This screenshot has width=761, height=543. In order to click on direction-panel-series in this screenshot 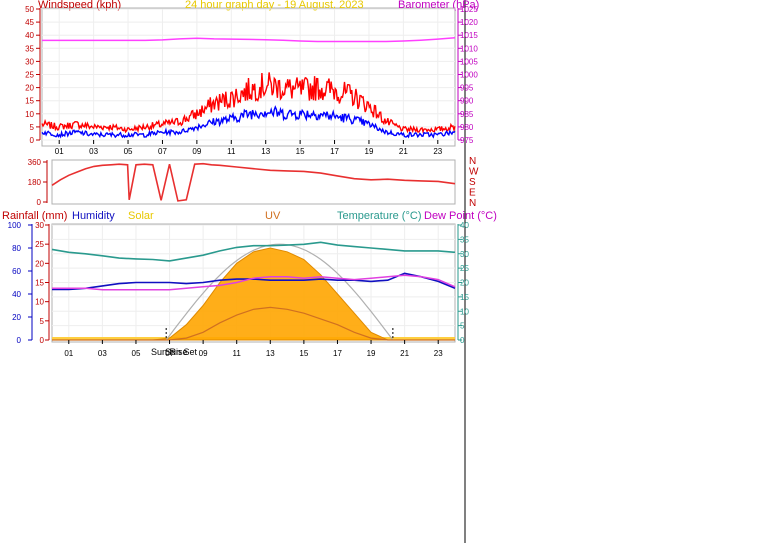, I will do `click(253, 182)`.